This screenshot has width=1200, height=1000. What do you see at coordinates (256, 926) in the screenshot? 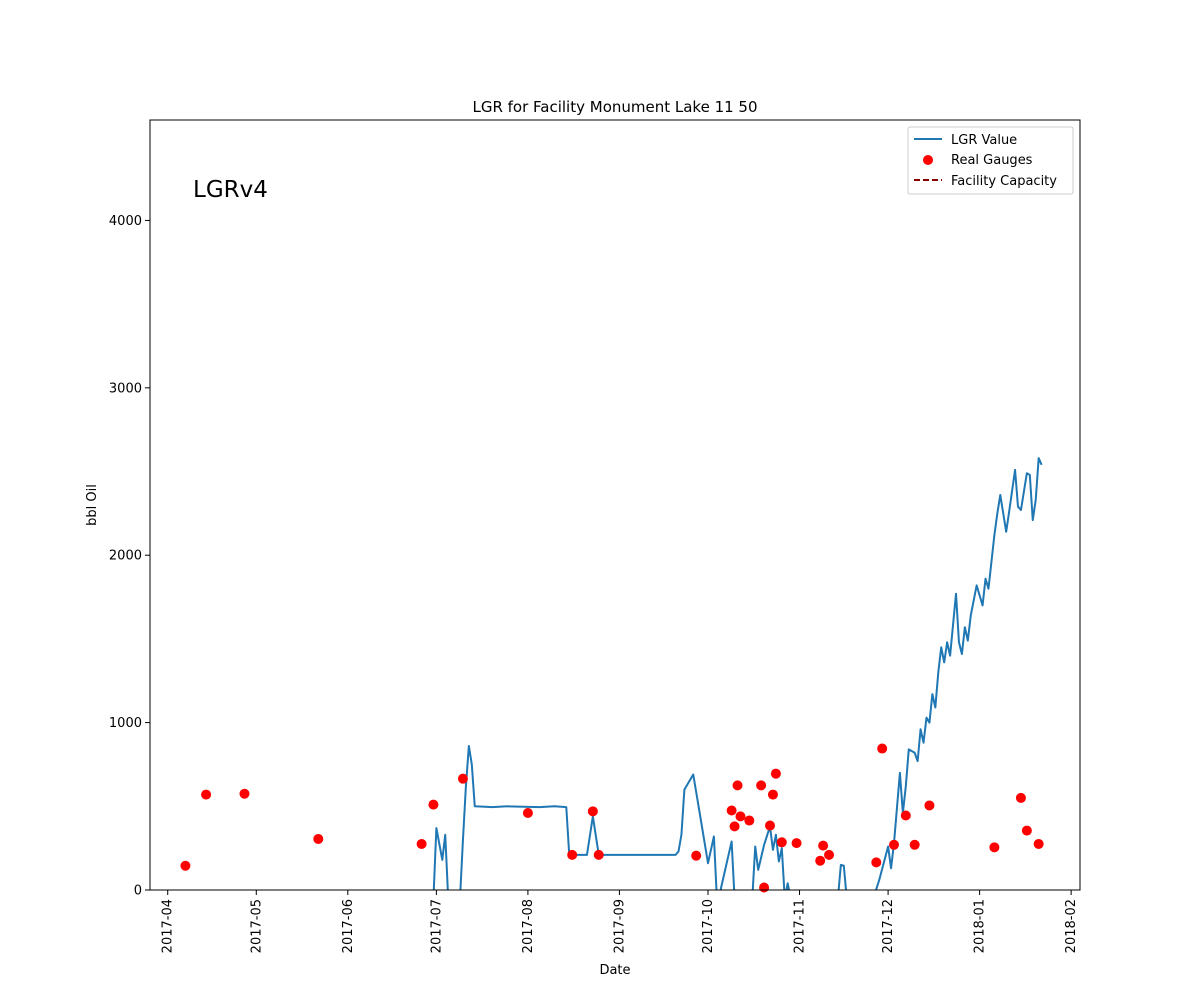
I see `x-tick-label: 2017-05` at bounding box center [256, 926].